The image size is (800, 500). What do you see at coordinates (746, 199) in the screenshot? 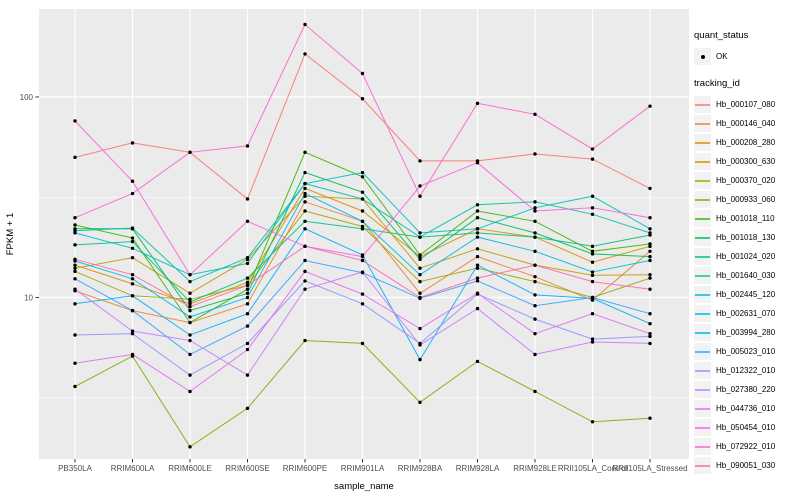
I see `legend-item-Hb_000933_060: Hb_000933_060` at bounding box center [746, 199].